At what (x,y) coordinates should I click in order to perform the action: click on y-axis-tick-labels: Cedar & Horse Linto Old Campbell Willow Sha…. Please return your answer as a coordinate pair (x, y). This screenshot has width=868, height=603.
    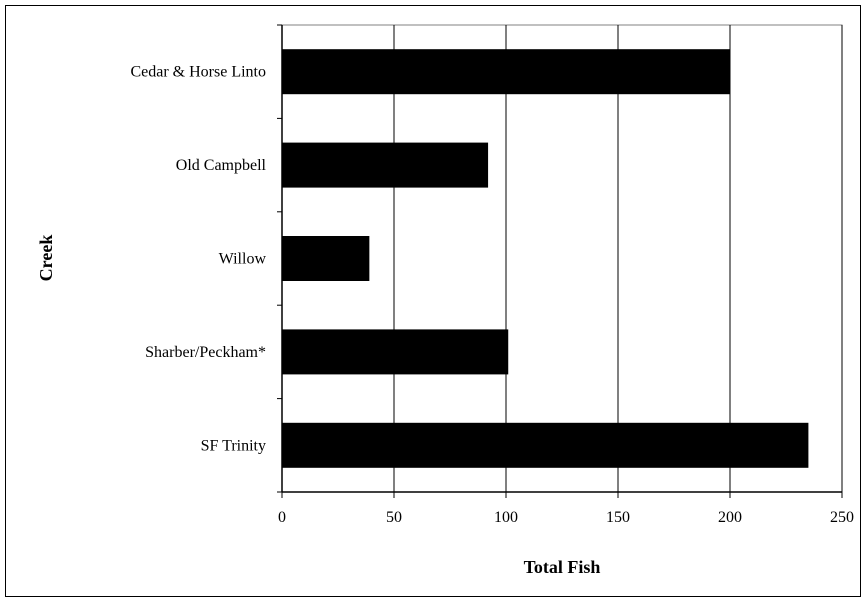
    Looking at the image, I should click on (198, 259).